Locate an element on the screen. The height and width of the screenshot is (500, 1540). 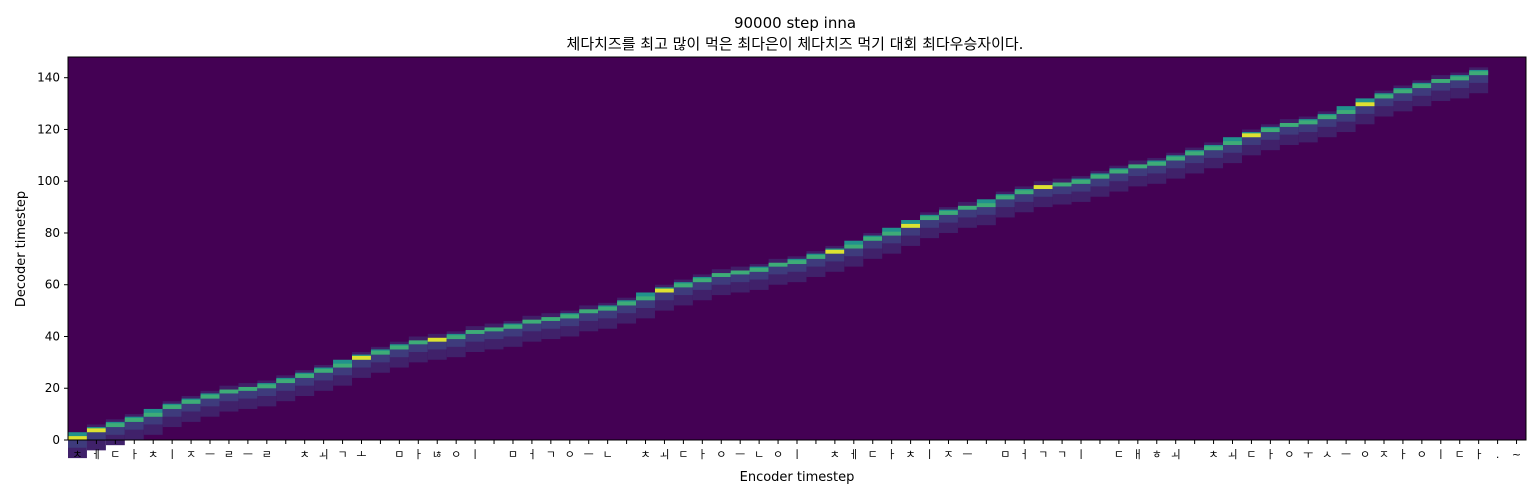
y-tick-label: 0 is located at coordinates (56, 440).